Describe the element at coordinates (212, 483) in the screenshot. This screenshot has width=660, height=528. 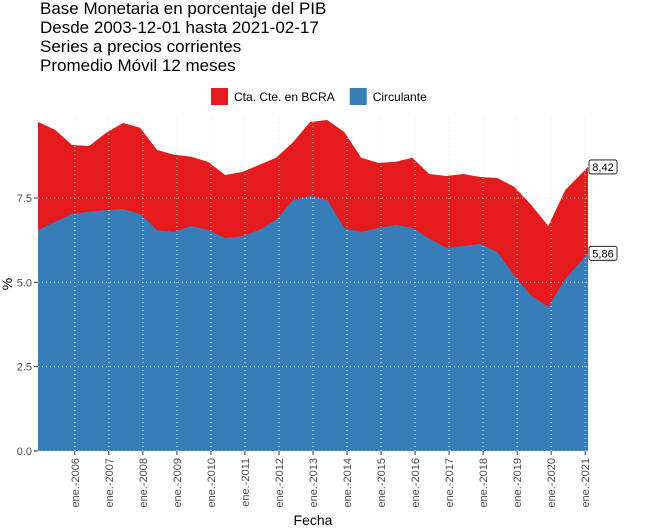
I see `x-tick-label: ene.-2010` at that location.